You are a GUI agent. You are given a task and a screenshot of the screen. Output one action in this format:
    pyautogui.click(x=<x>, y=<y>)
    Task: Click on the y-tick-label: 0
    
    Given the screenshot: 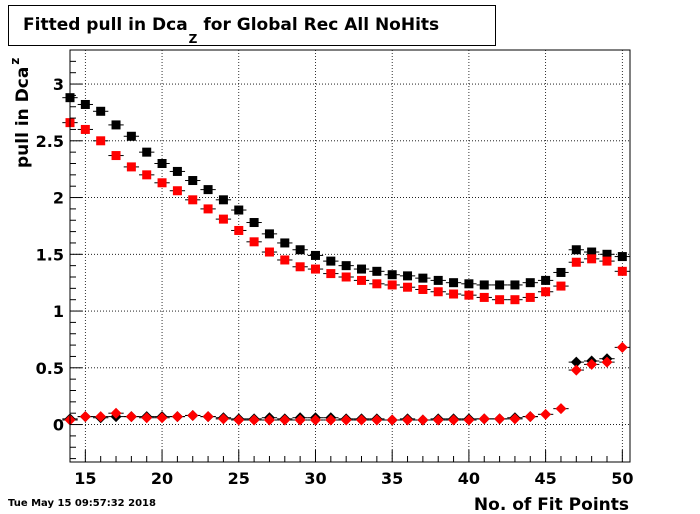 What is the action you would take?
    pyautogui.click(x=58, y=425)
    